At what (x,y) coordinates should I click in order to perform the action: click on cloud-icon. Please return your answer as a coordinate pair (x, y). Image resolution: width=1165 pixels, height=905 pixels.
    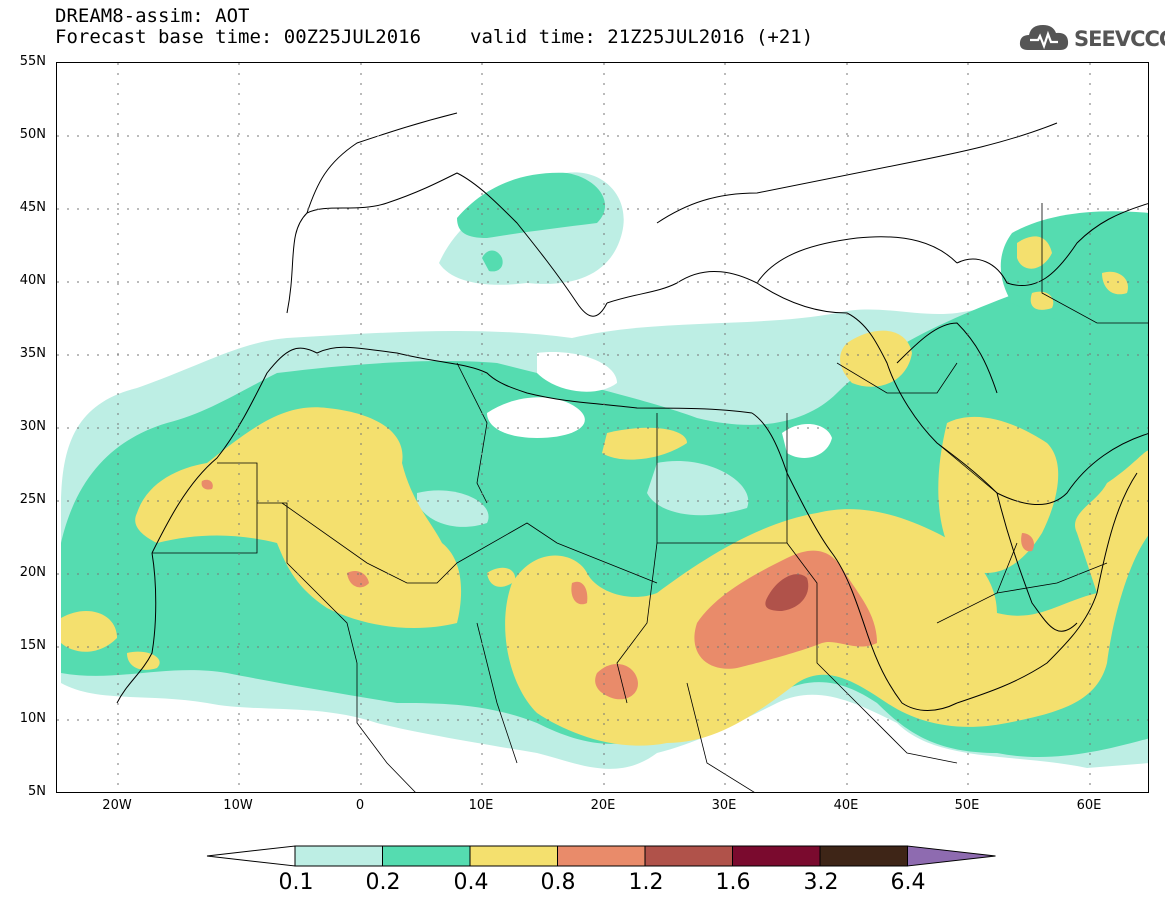
    Looking at the image, I should click on (1044, 37).